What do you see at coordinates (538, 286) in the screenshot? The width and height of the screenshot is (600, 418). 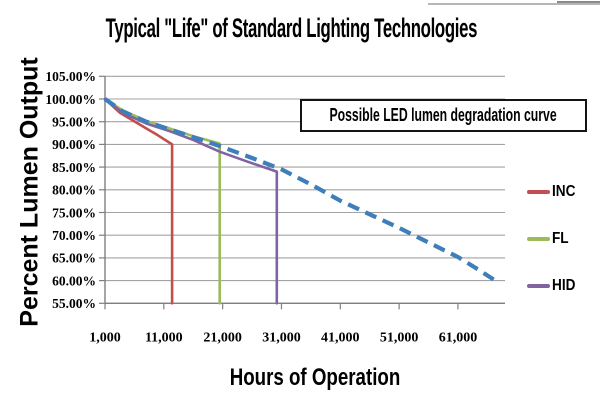 I see `hid-line-swatch` at bounding box center [538, 286].